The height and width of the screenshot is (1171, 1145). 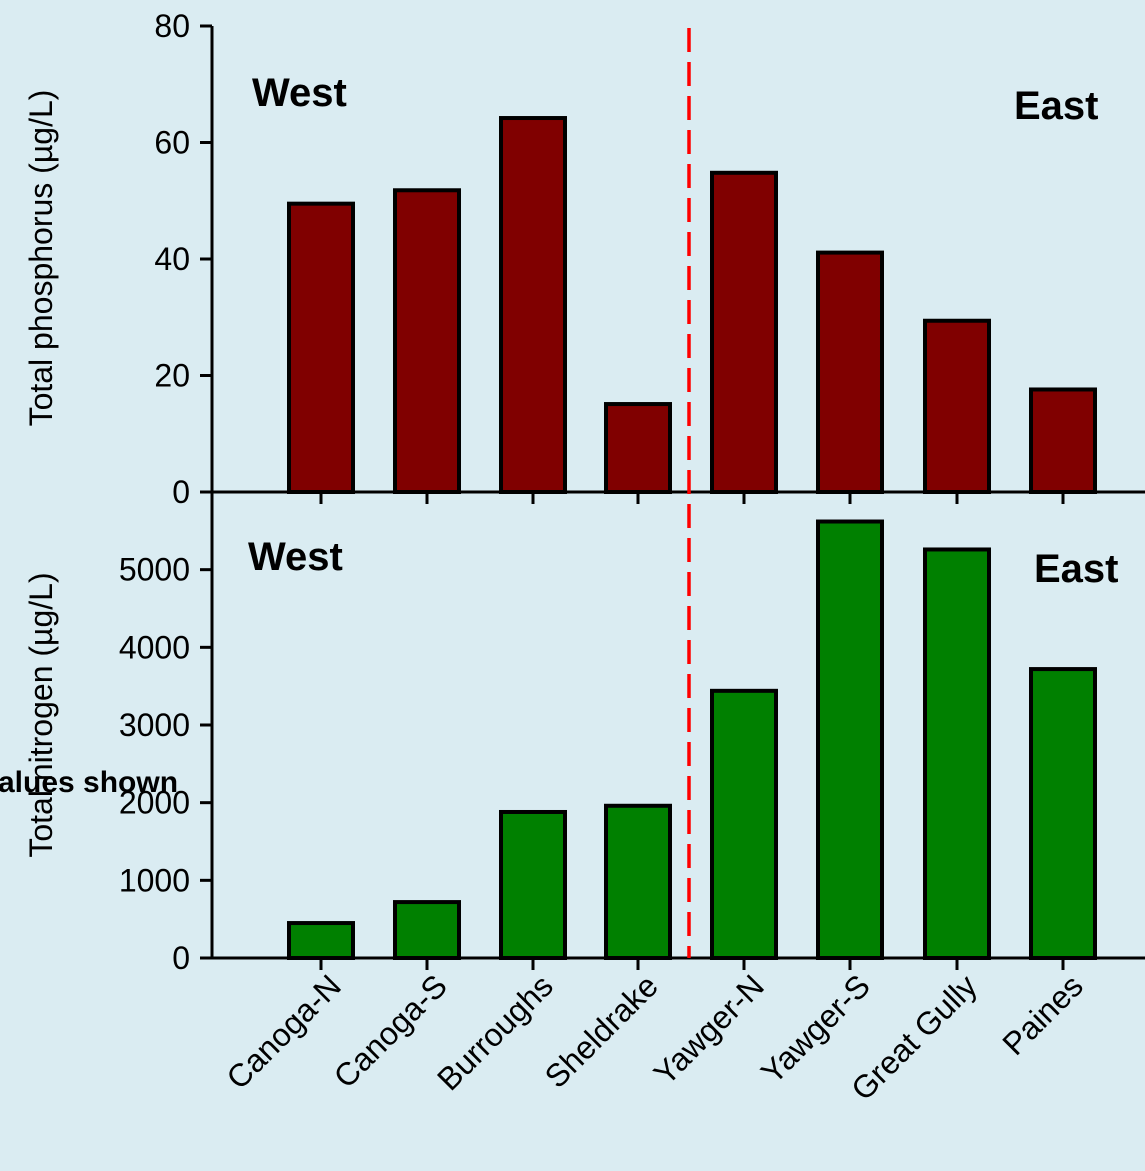 What do you see at coordinates (533, 885) in the screenshot?
I see `nitrogen-bar-burroughs` at bounding box center [533, 885].